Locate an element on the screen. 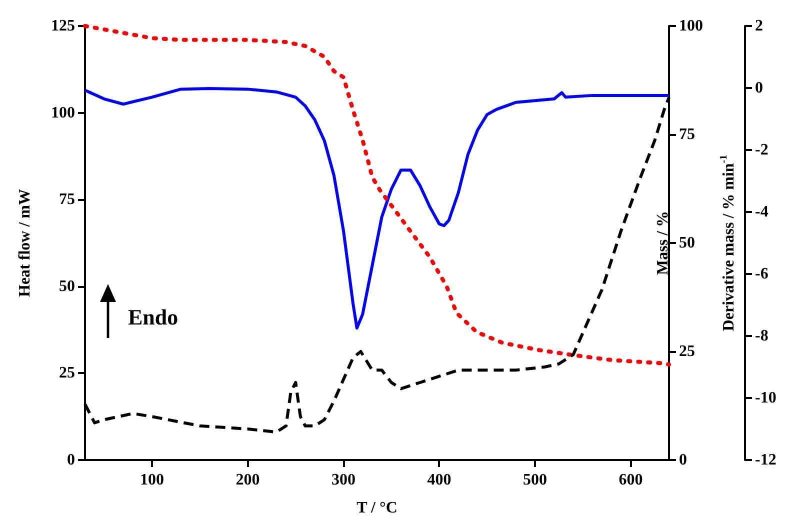  x-tick-label: 600 is located at coordinates (630, 480).